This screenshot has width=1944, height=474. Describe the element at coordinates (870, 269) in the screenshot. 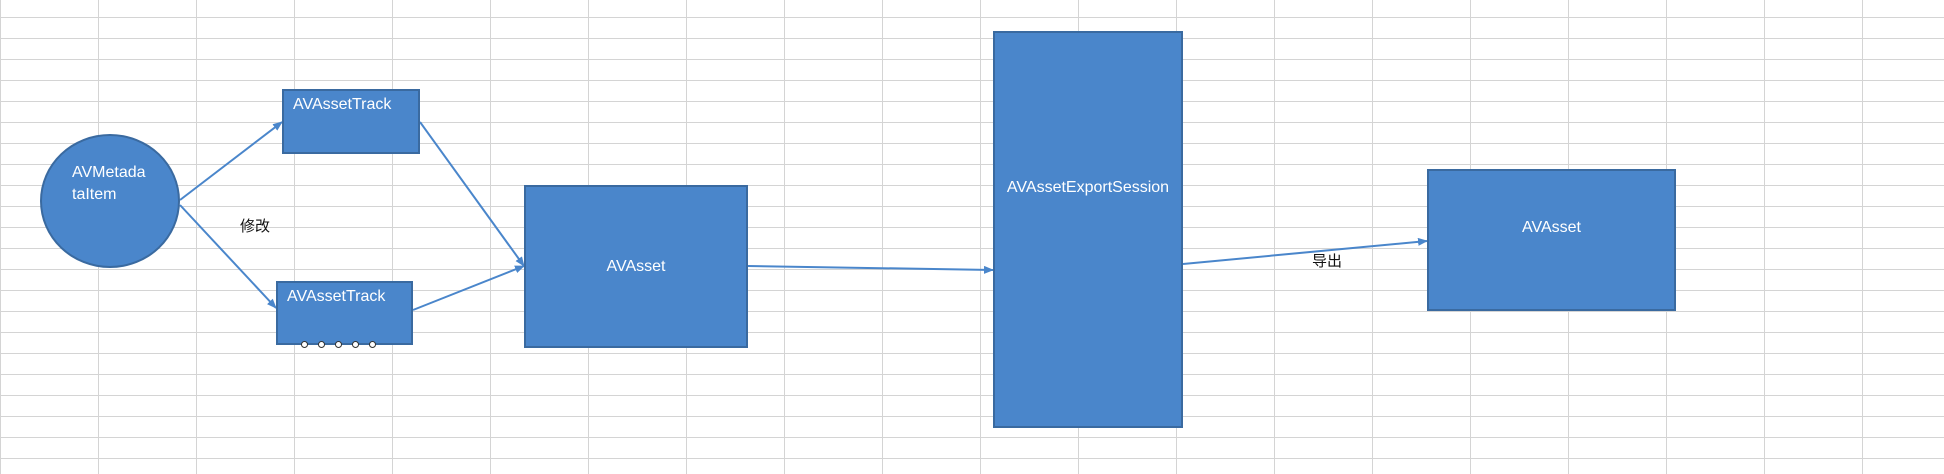

I see `arrow-asset-to-export-session` at that location.